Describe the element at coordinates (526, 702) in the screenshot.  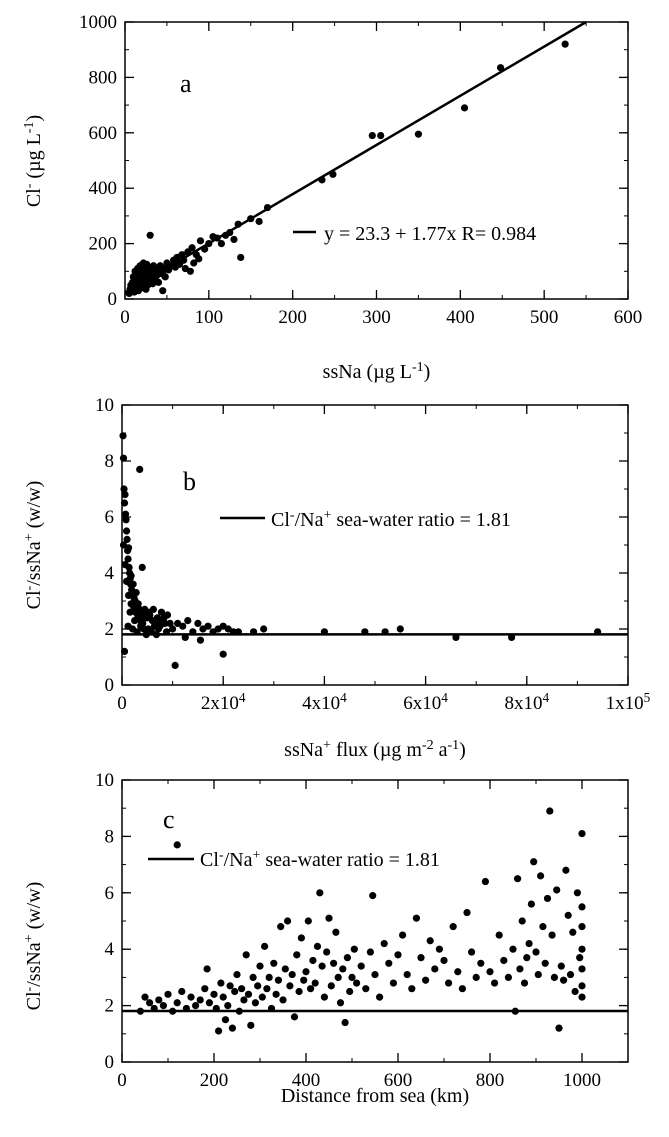
I see `x-tick-label: 8x10⁴` at that location.